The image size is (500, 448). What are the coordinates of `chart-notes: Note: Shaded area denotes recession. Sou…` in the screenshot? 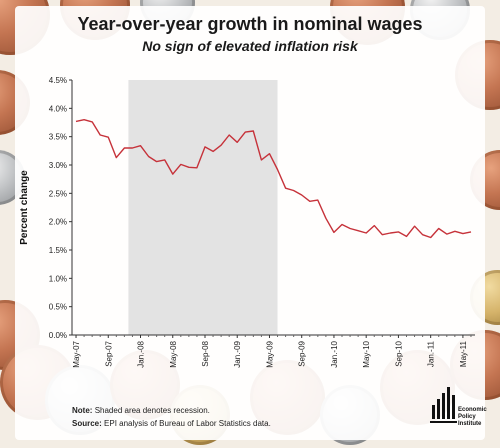 It's located at (171, 417).